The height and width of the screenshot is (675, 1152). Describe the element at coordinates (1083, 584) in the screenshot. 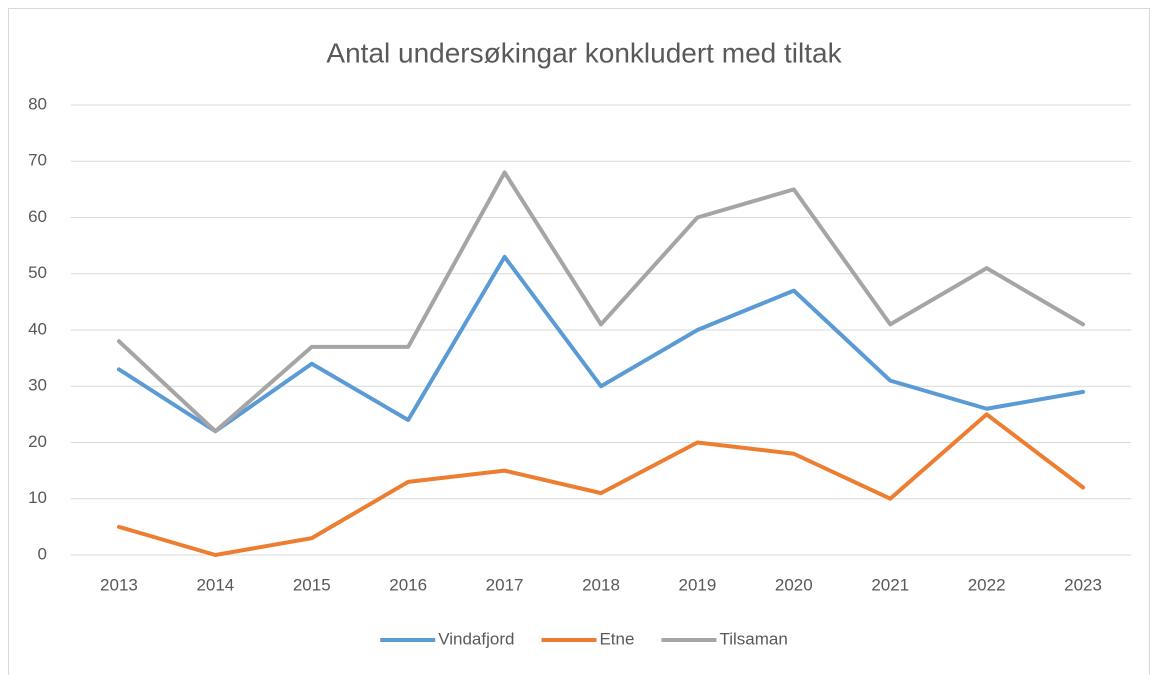

I see `x-tick-label: 2023` at that location.